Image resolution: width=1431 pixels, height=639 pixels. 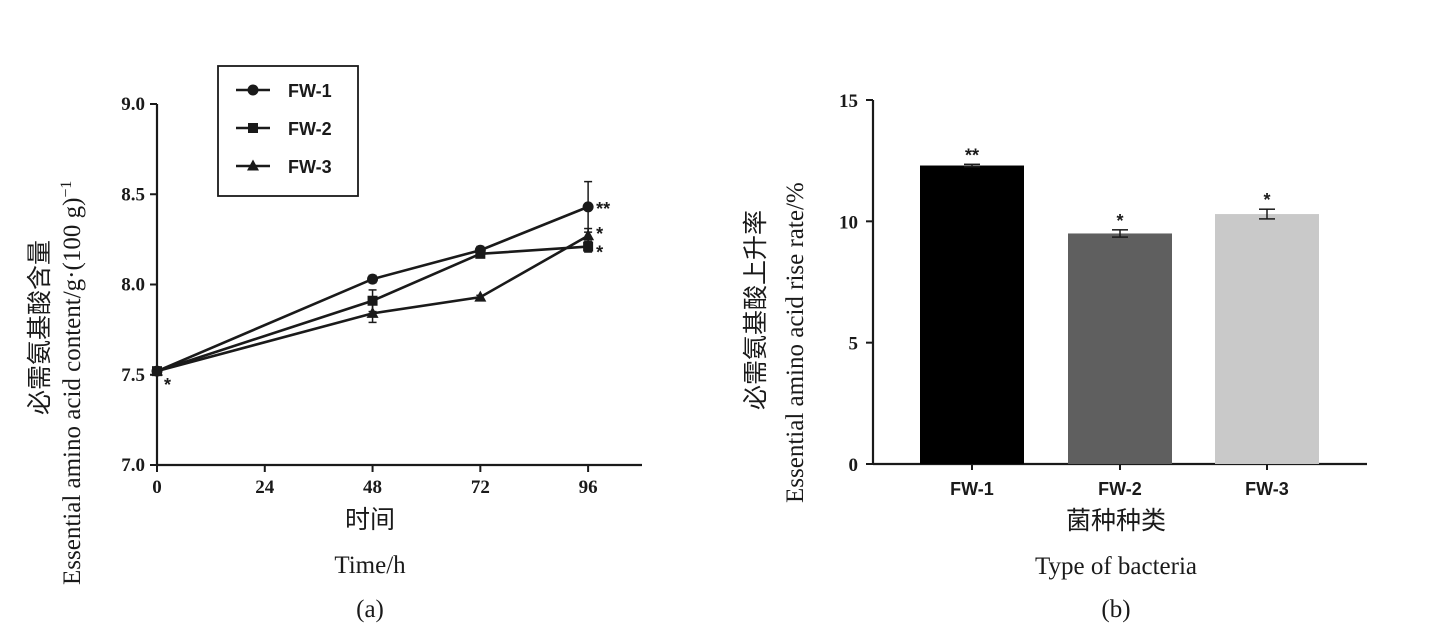 I want to click on y-tick-label: 8.5, so click(x=133, y=194).